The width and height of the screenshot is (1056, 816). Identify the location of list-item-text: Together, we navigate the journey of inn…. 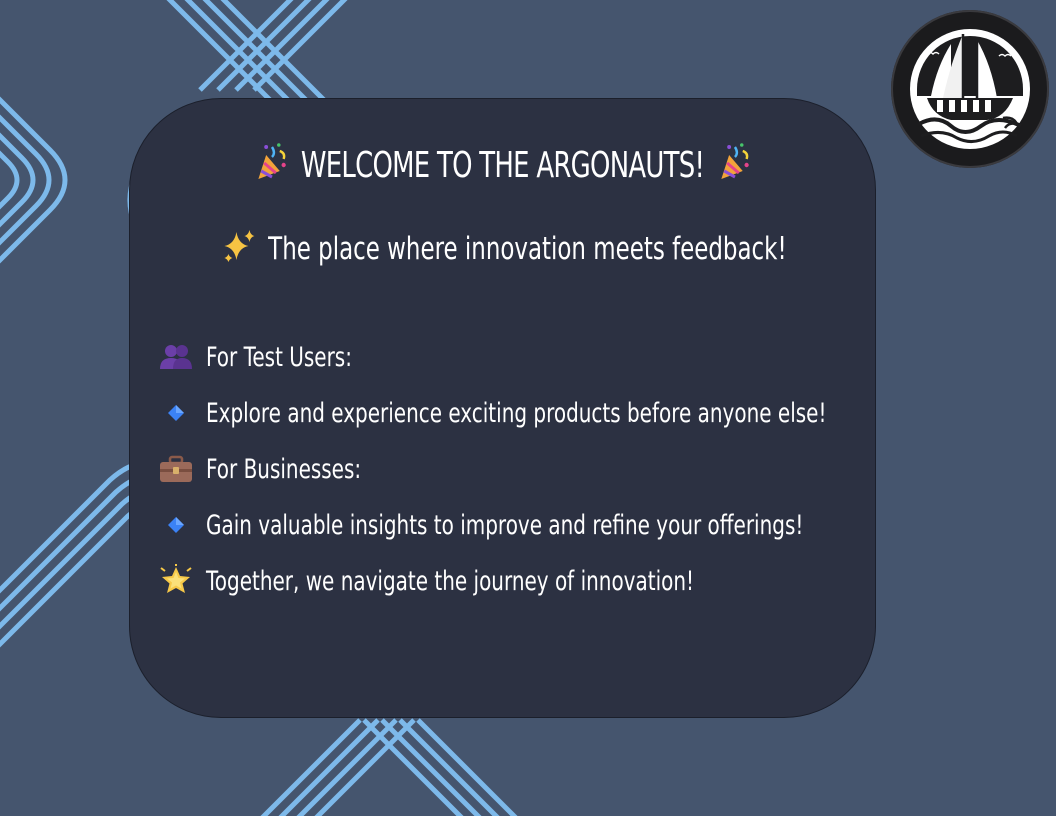
(450, 581).